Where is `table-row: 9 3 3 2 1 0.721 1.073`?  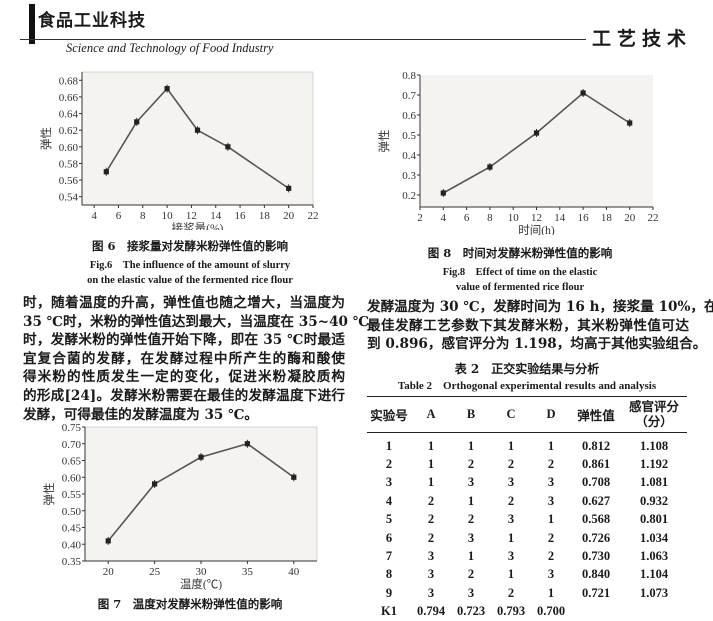 table-row: 9 3 3 2 1 0.721 1.073 is located at coordinates (527, 593).